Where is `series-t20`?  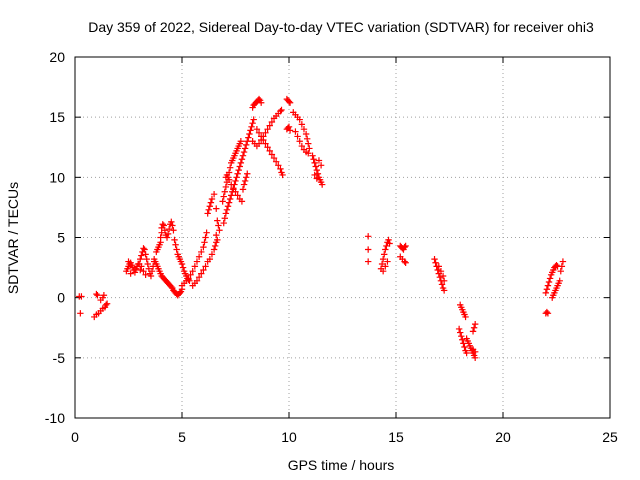 series-t20 is located at coordinates (551, 289).